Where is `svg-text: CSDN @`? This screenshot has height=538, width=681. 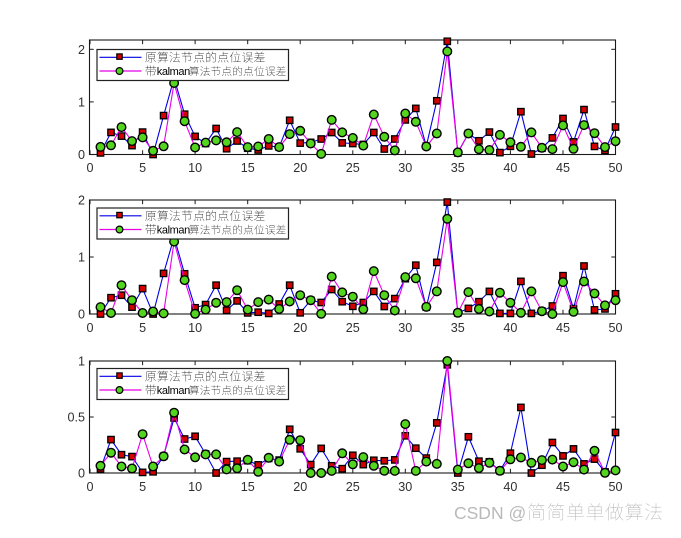 svg-text: CSDN @ is located at coordinates (490, 513).